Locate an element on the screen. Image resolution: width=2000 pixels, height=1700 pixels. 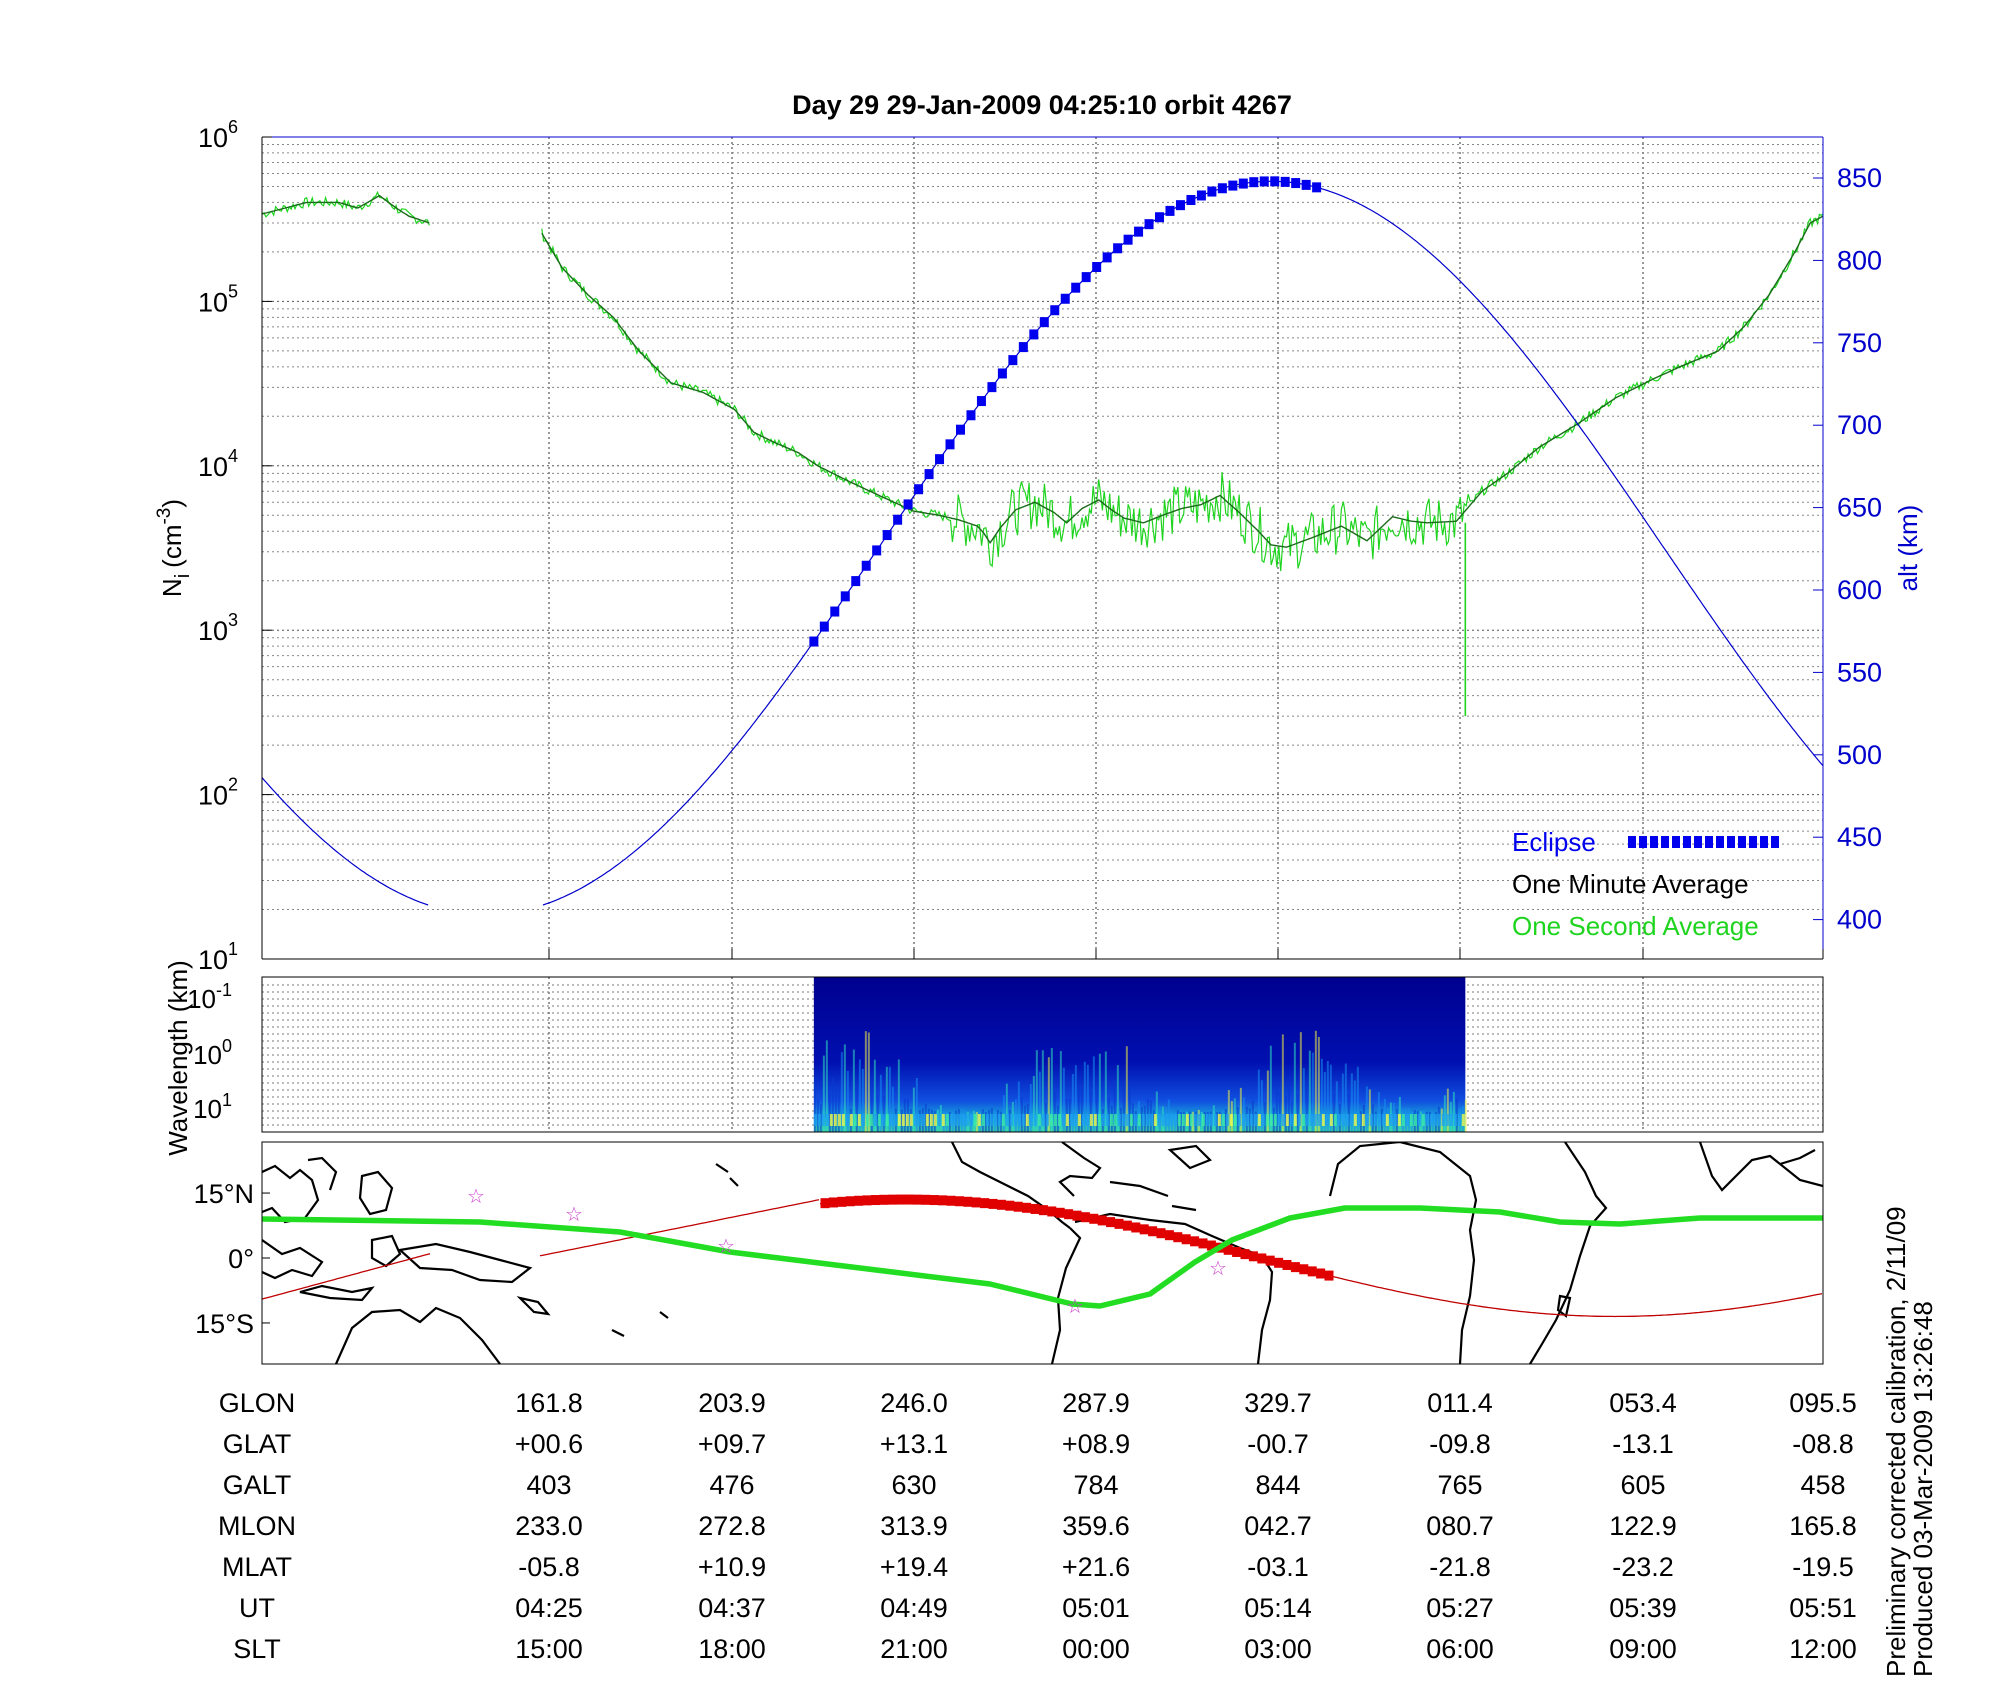
table-cell: 458 is located at coordinates (1822, 1485).